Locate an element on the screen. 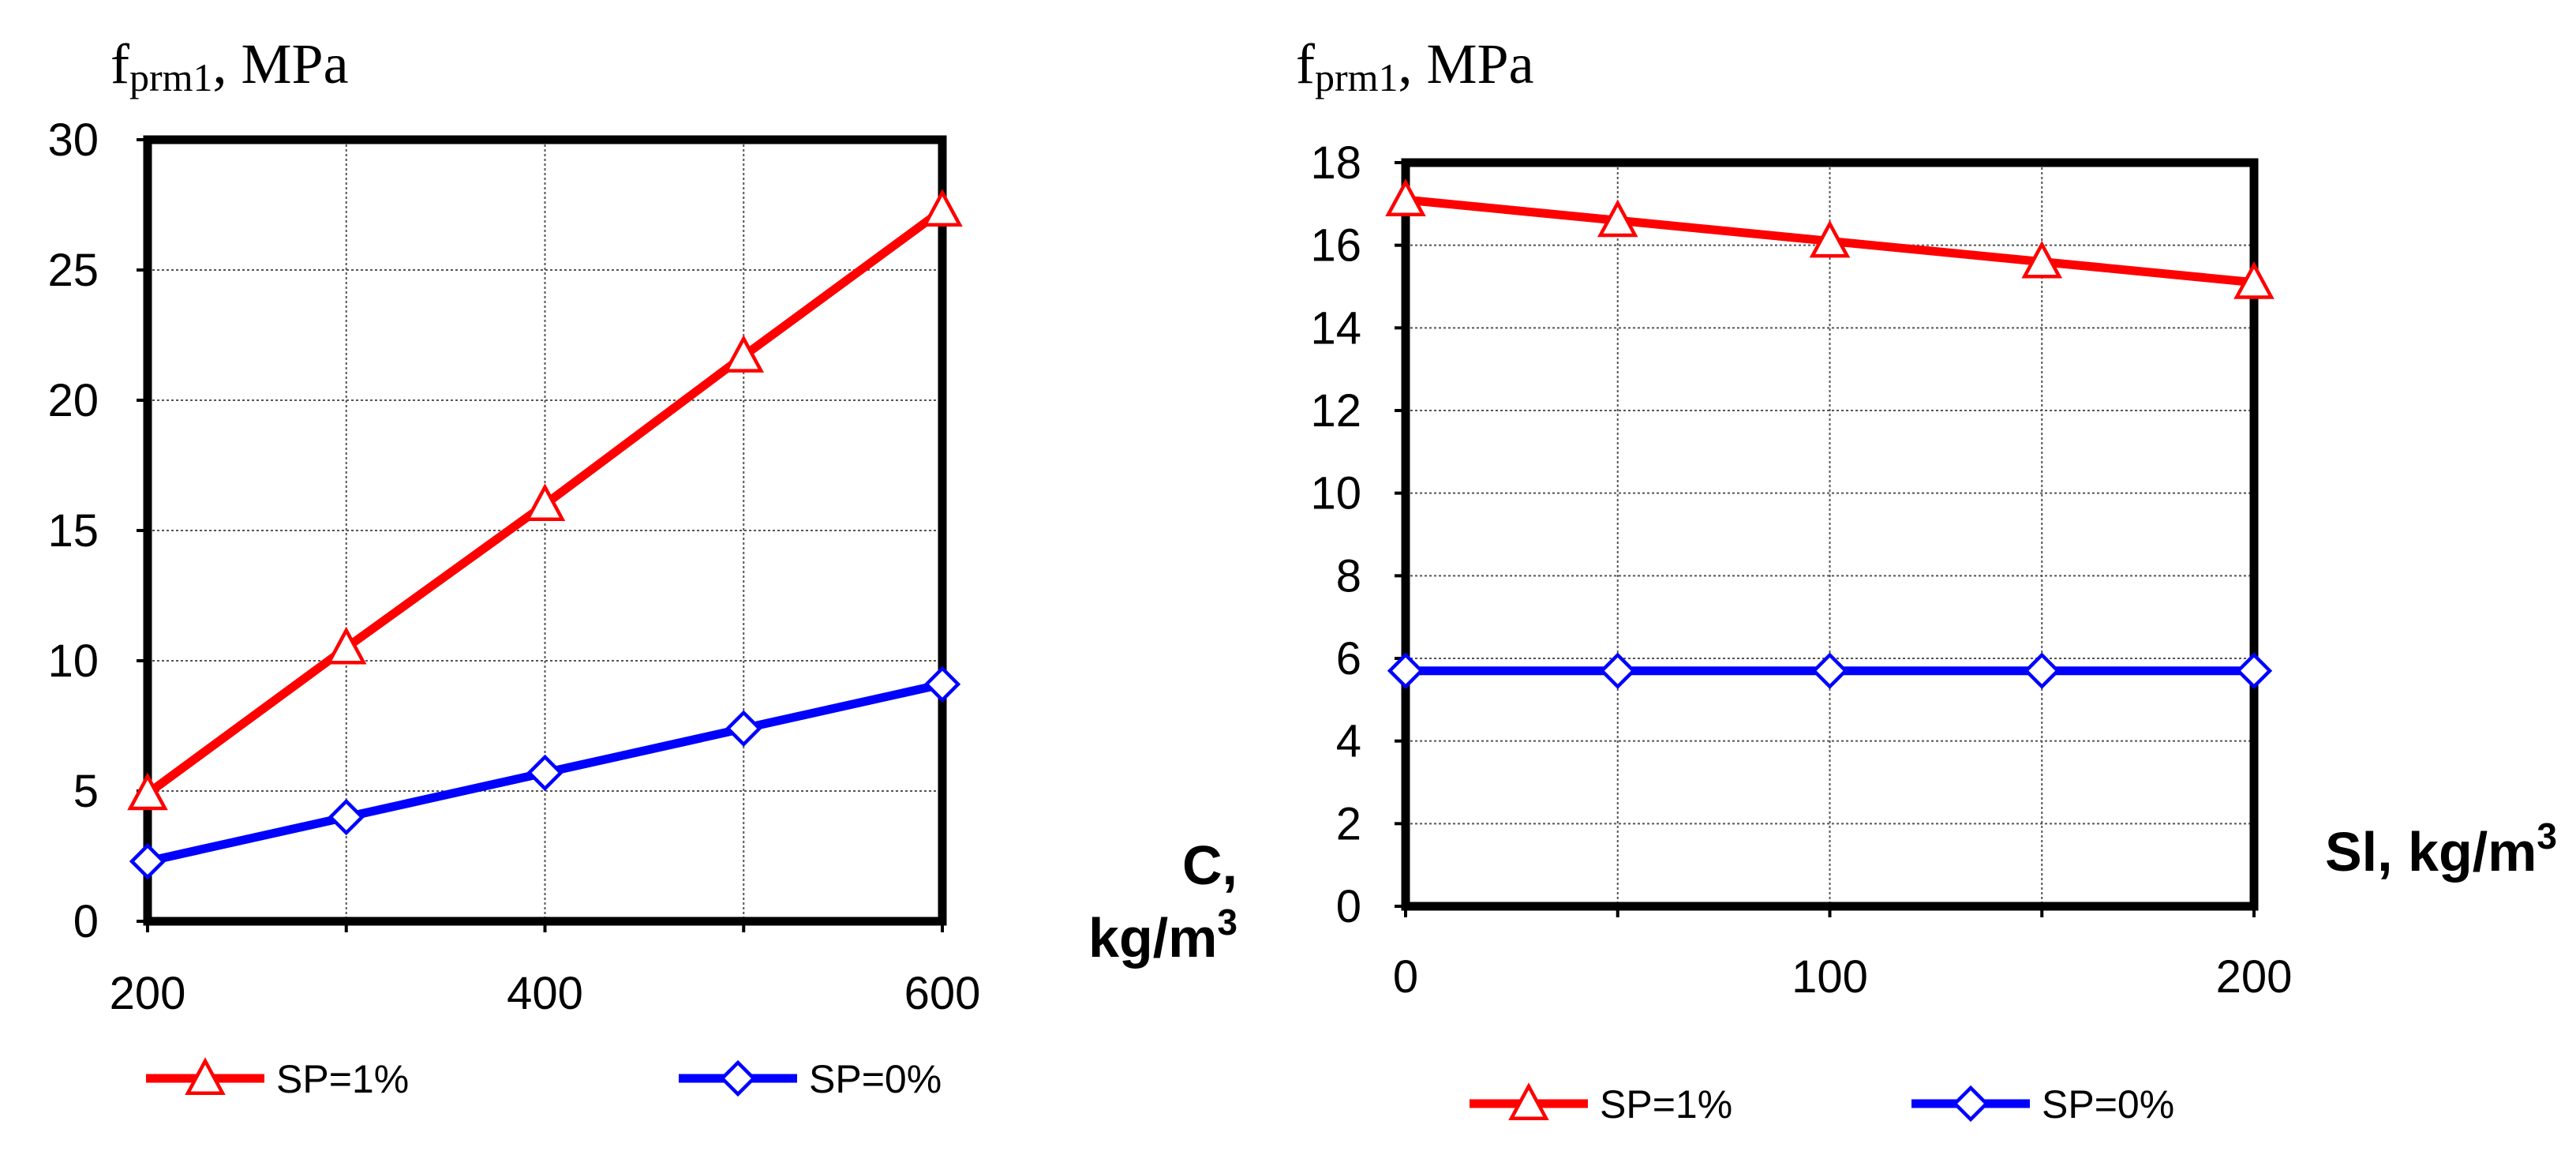 The width and height of the screenshot is (2576, 1151). y-tick-label: 18 is located at coordinates (1335, 163).